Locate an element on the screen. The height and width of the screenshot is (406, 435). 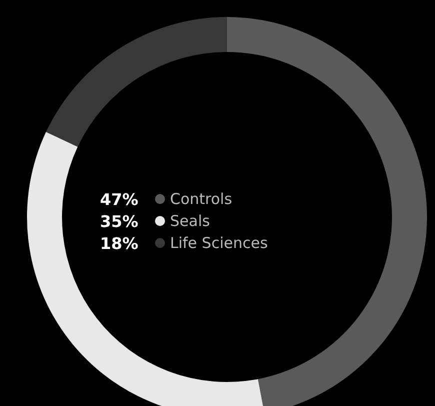
legend-label: Life Sciences is located at coordinates (219, 243).